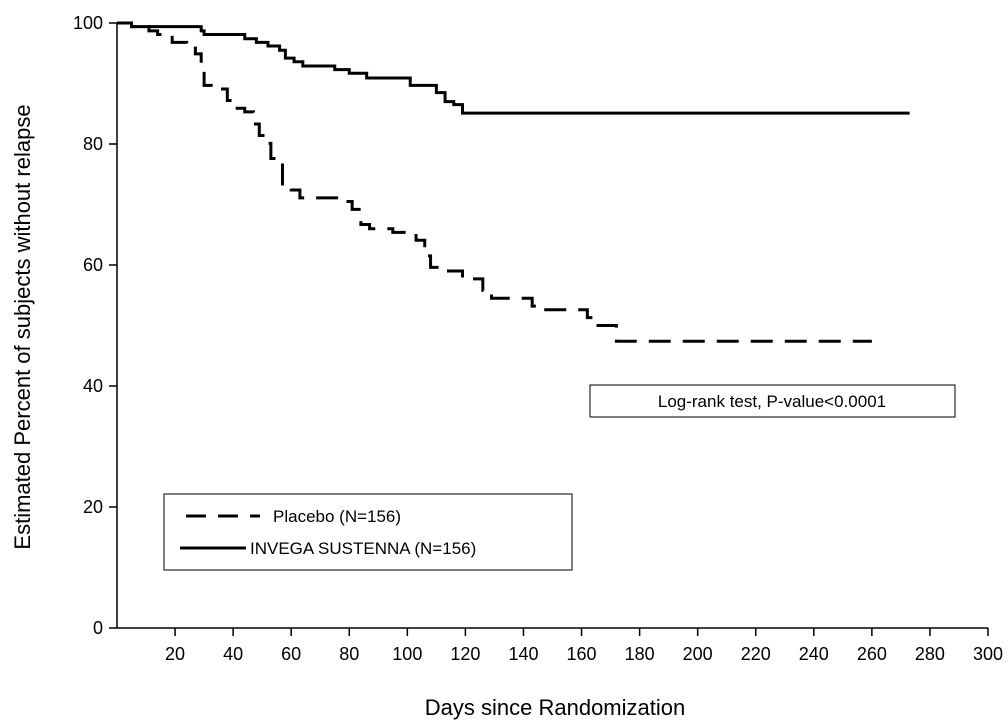  What do you see at coordinates (337, 516) in the screenshot?
I see `legend-label-placebo: Placebo (N=156)` at bounding box center [337, 516].